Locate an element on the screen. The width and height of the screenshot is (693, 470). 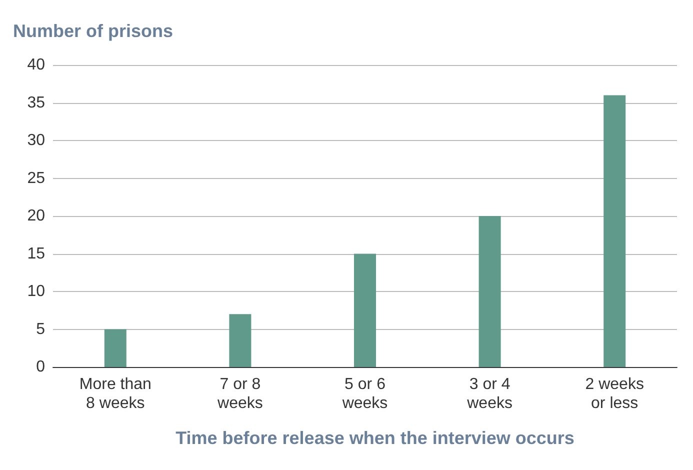
y-tick-label: 0 is located at coordinates (41, 367).